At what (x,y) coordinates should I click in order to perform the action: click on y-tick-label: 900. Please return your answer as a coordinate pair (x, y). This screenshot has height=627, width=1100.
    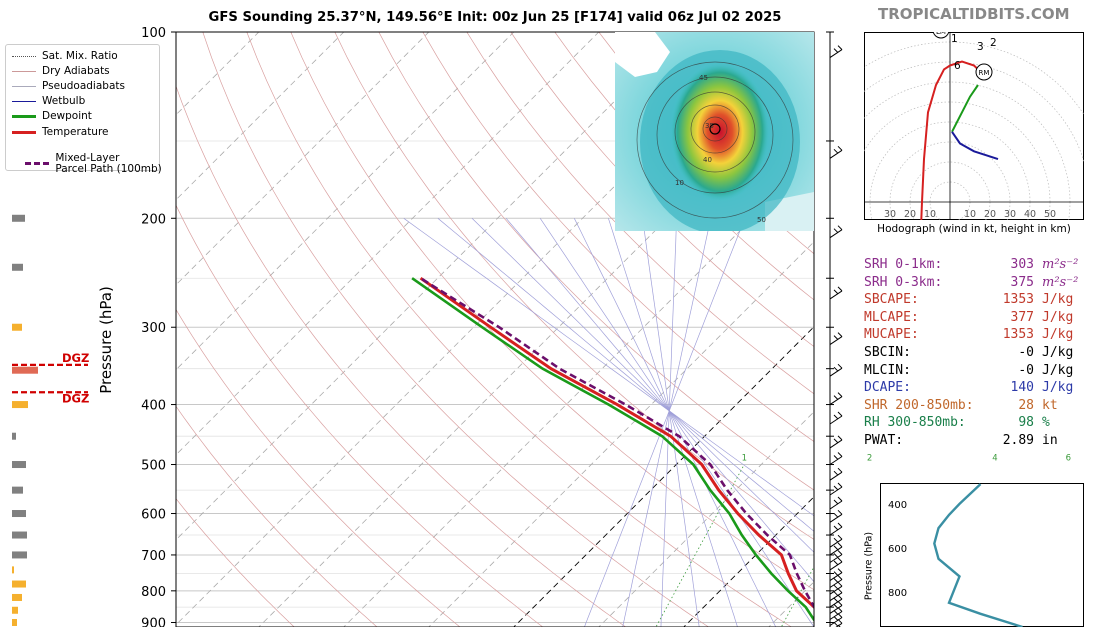
    Looking at the image, I should click on (153, 621).